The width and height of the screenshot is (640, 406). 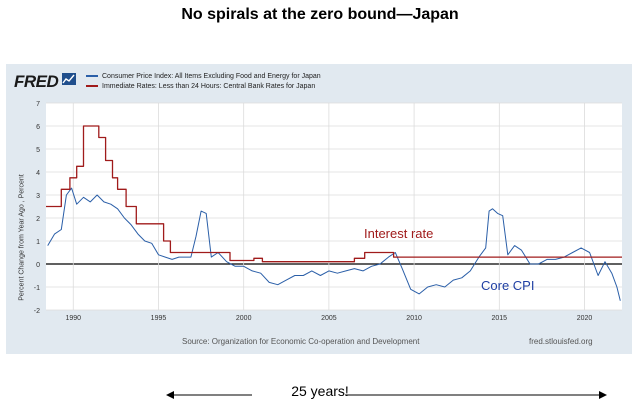 I want to click on x-tick-label: 2000, so click(x=244, y=318).